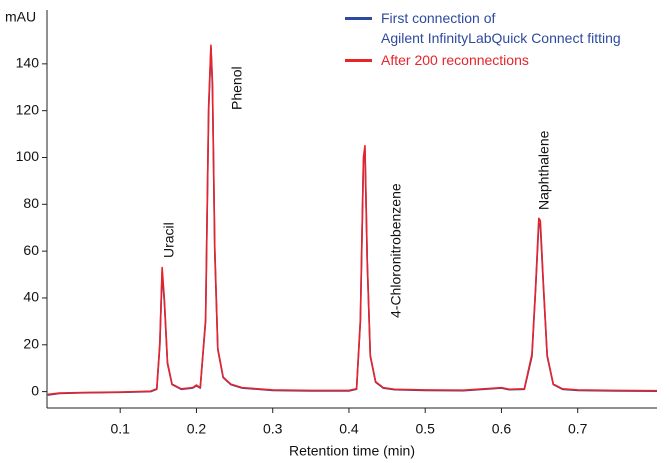 This screenshot has height=463, width=669. What do you see at coordinates (578, 429) in the screenshot?
I see `x-tick-label: 0.7` at bounding box center [578, 429].